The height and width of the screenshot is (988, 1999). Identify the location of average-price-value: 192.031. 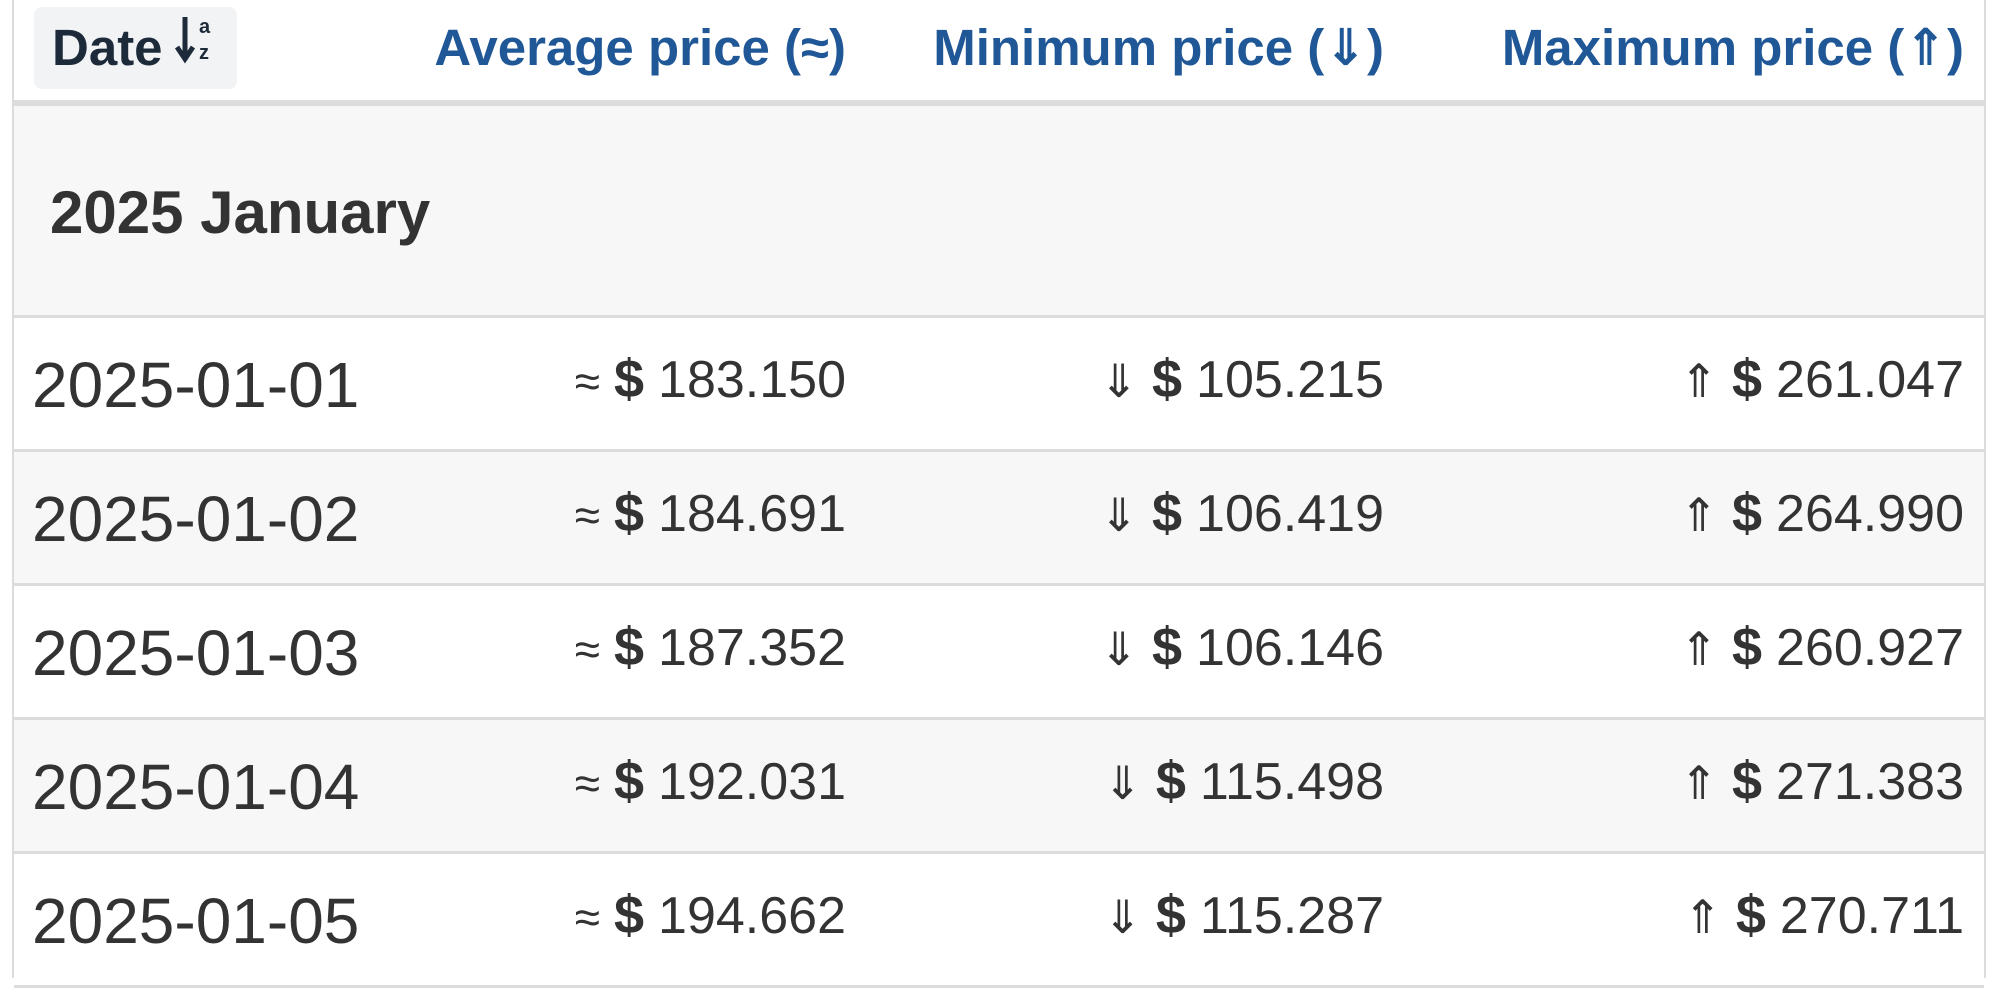
(752, 782).